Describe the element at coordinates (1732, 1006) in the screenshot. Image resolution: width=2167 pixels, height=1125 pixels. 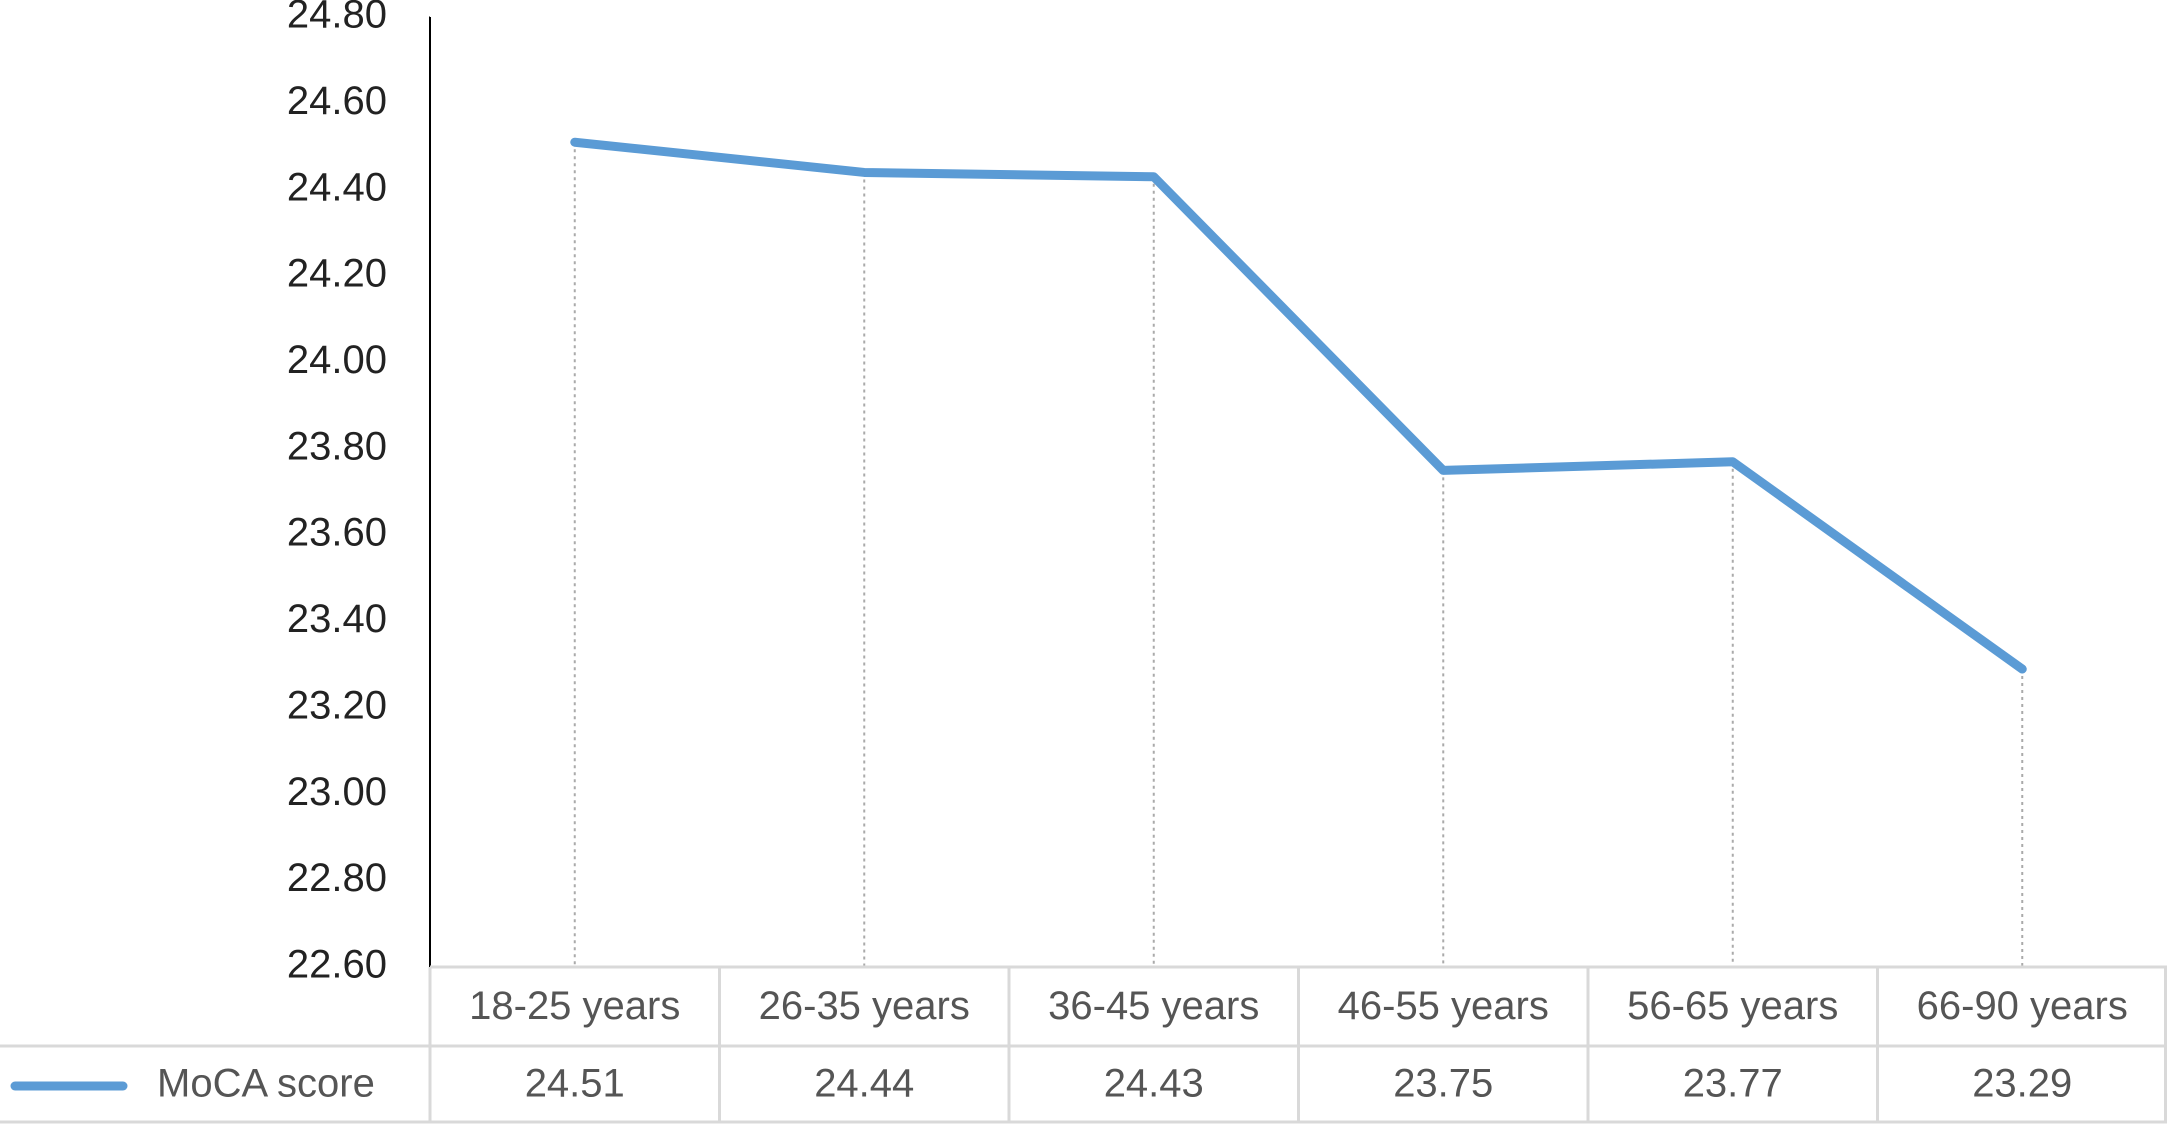
I see `x-tick-label: 56-65 years` at that location.